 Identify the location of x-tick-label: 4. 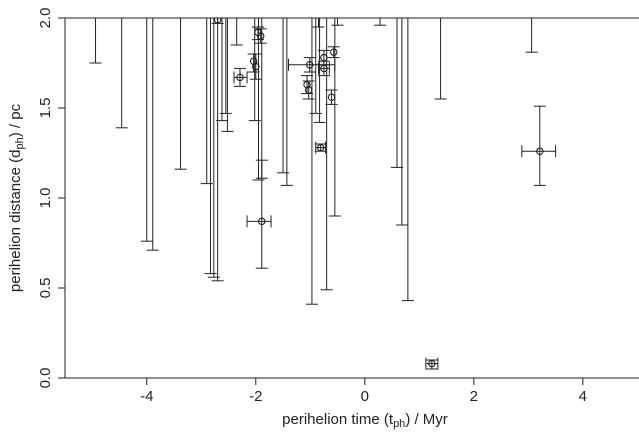
(583, 396).